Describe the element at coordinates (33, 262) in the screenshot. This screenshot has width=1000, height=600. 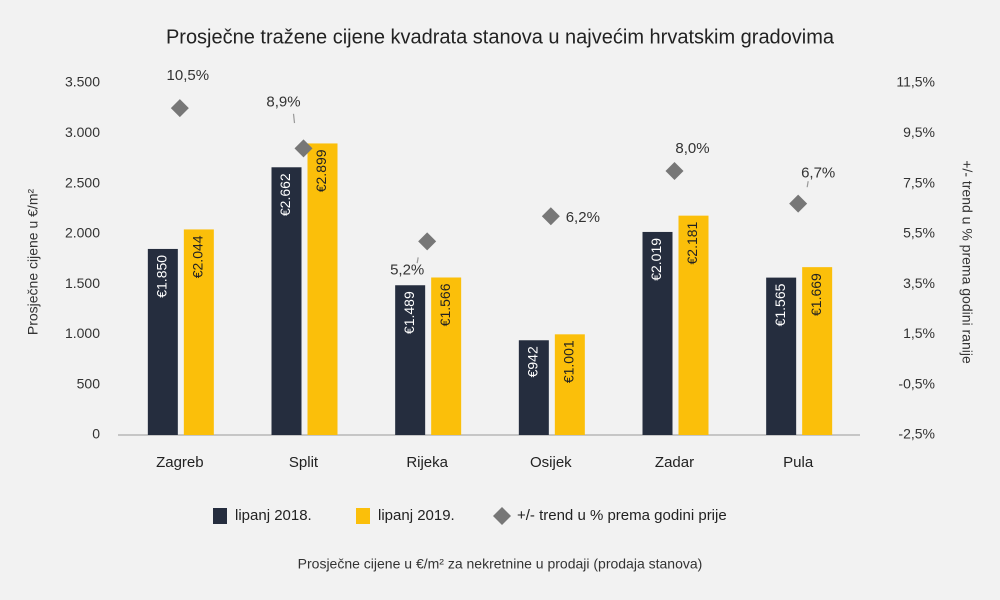
I see `y-axis-title: Prosječne cijene u €/m²` at that location.